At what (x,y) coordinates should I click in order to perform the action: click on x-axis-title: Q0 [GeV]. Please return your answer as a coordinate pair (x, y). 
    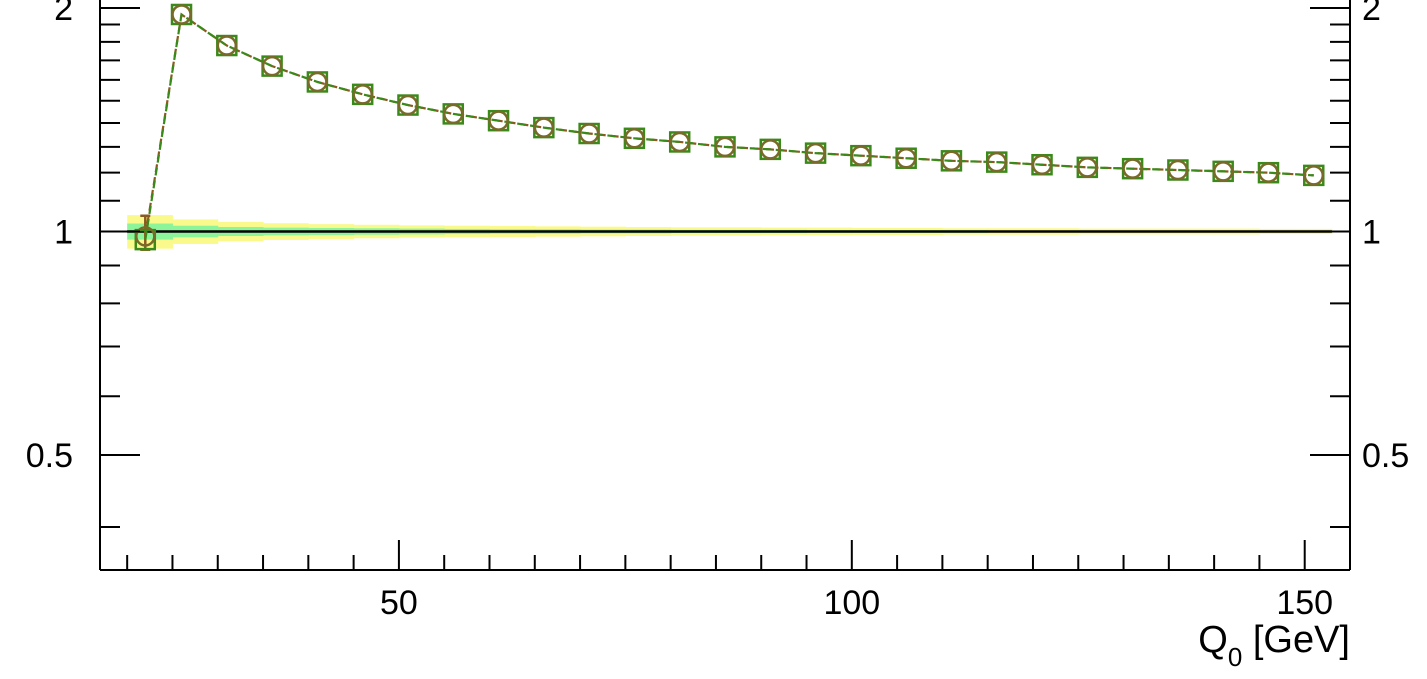
    Looking at the image, I should click on (1274, 645).